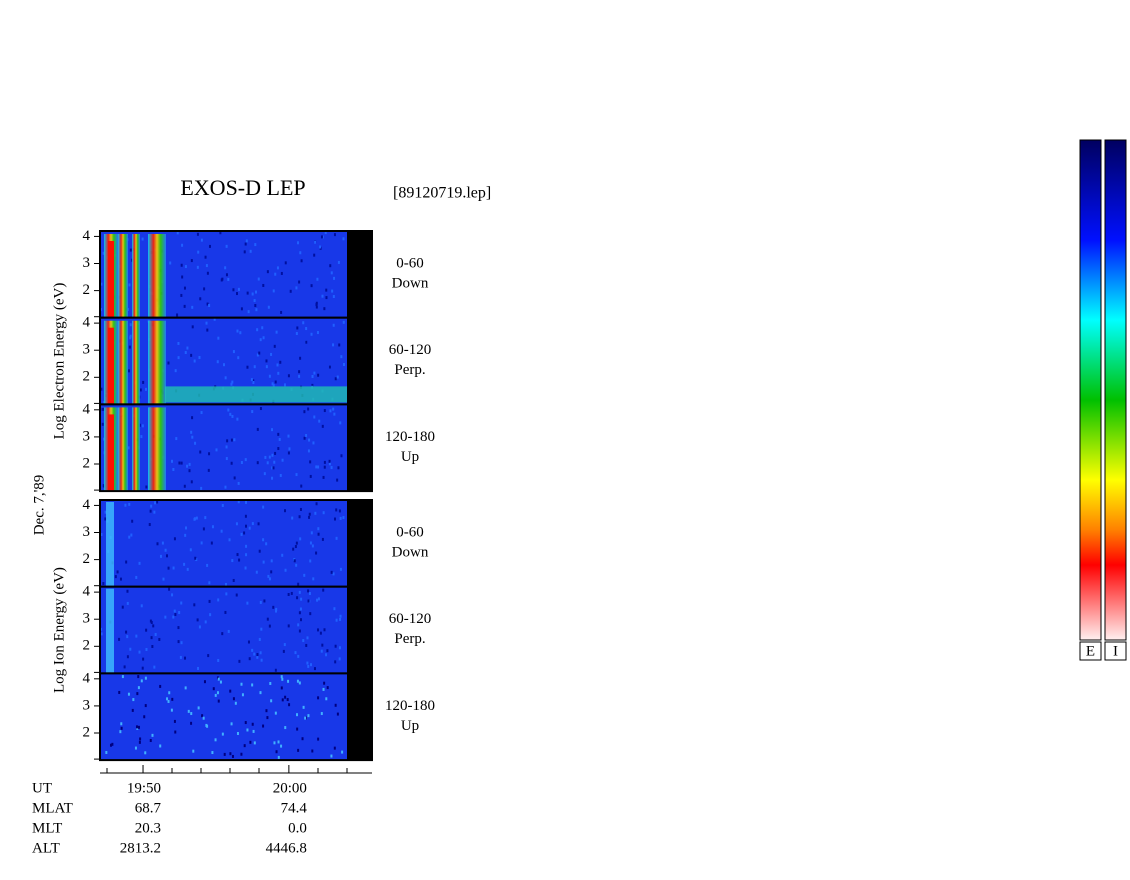  What do you see at coordinates (359, 630) in the screenshot?
I see `dark-strip` at bounding box center [359, 630].